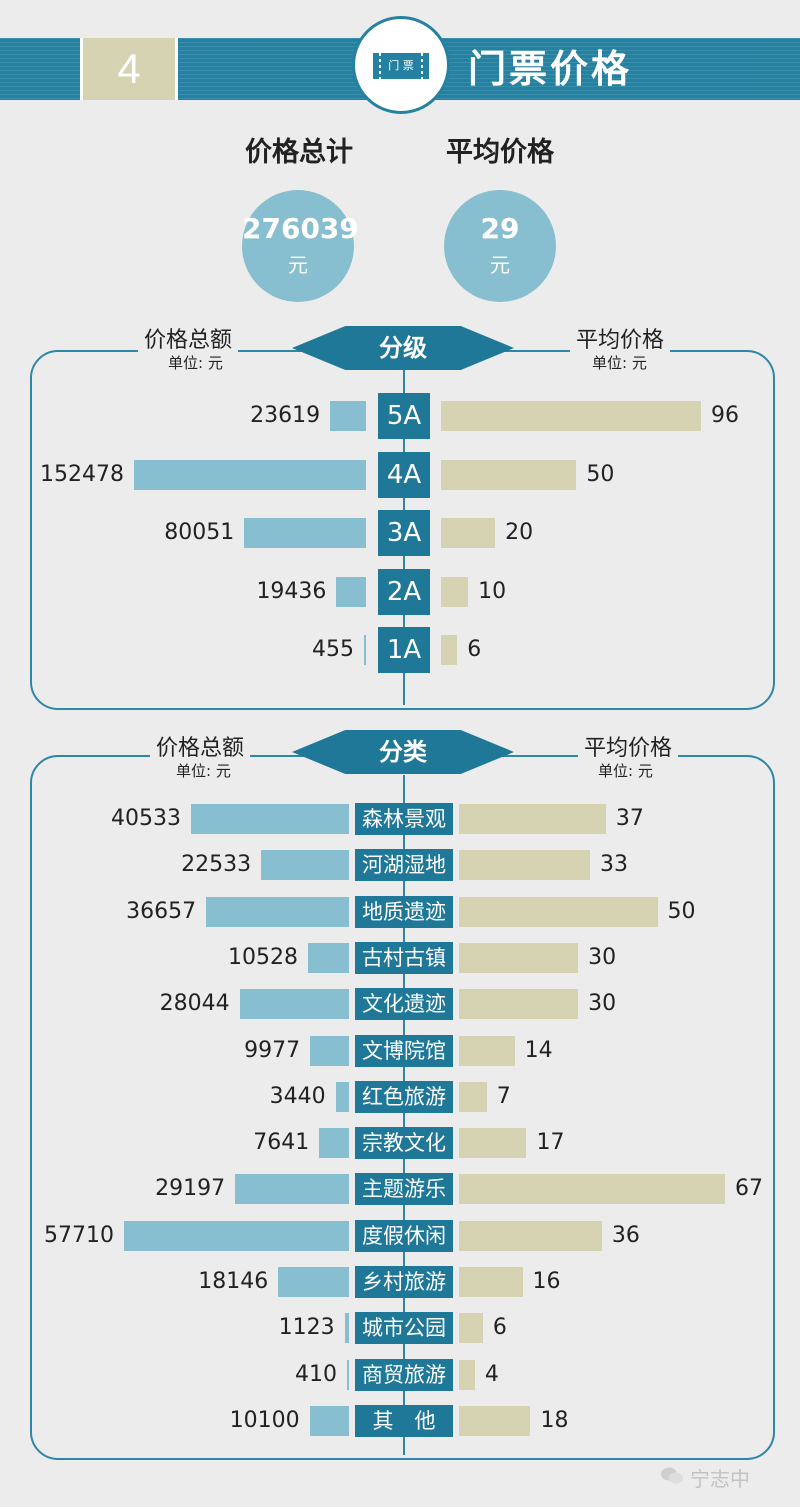 The image size is (800, 1507). What do you see at coordinates (625, 1235) in the screenshot?
I see `average-value-label: 36` at bounding box center [625, 1235].